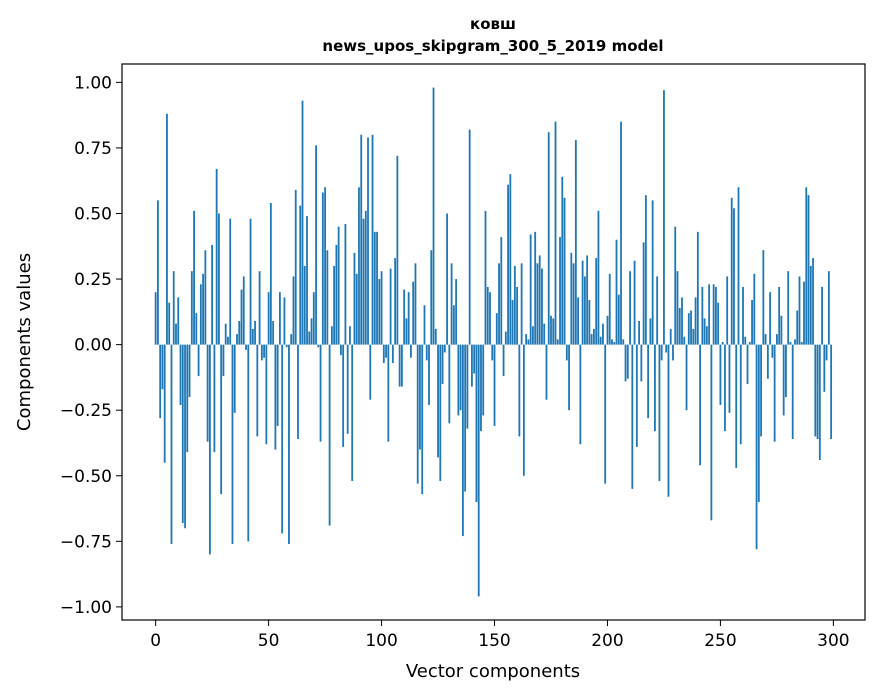 The image size is (880, 696). I want to click on y-tick-label: 0.50, so click(93, 214).